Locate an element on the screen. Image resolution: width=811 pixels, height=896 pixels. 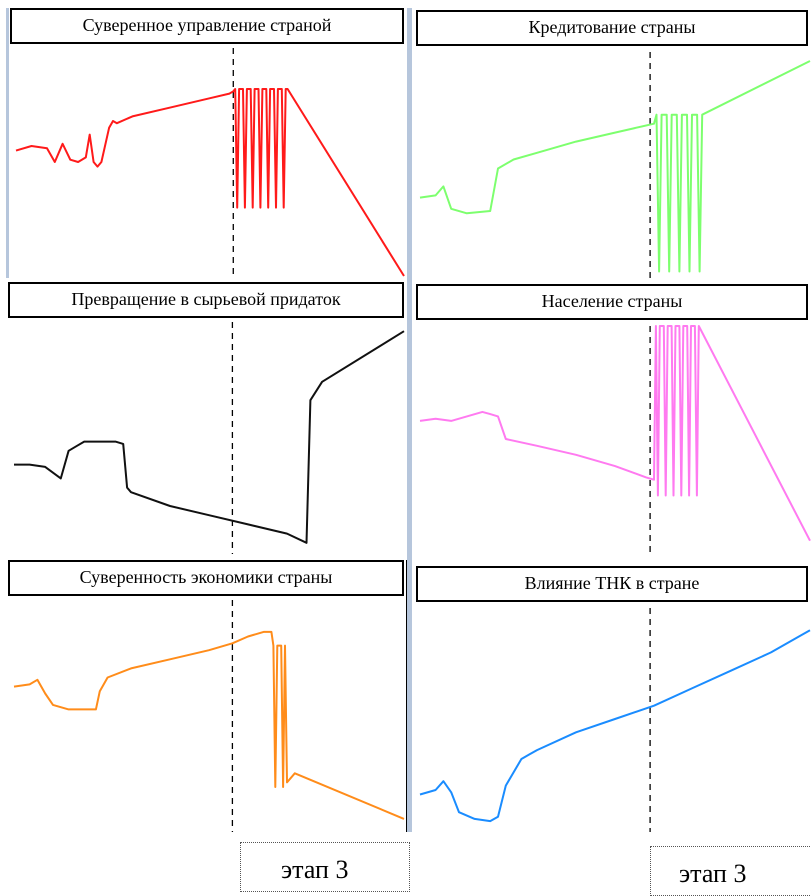
chart-title-2: Кредитование страны is located at coordinates (612, 28).